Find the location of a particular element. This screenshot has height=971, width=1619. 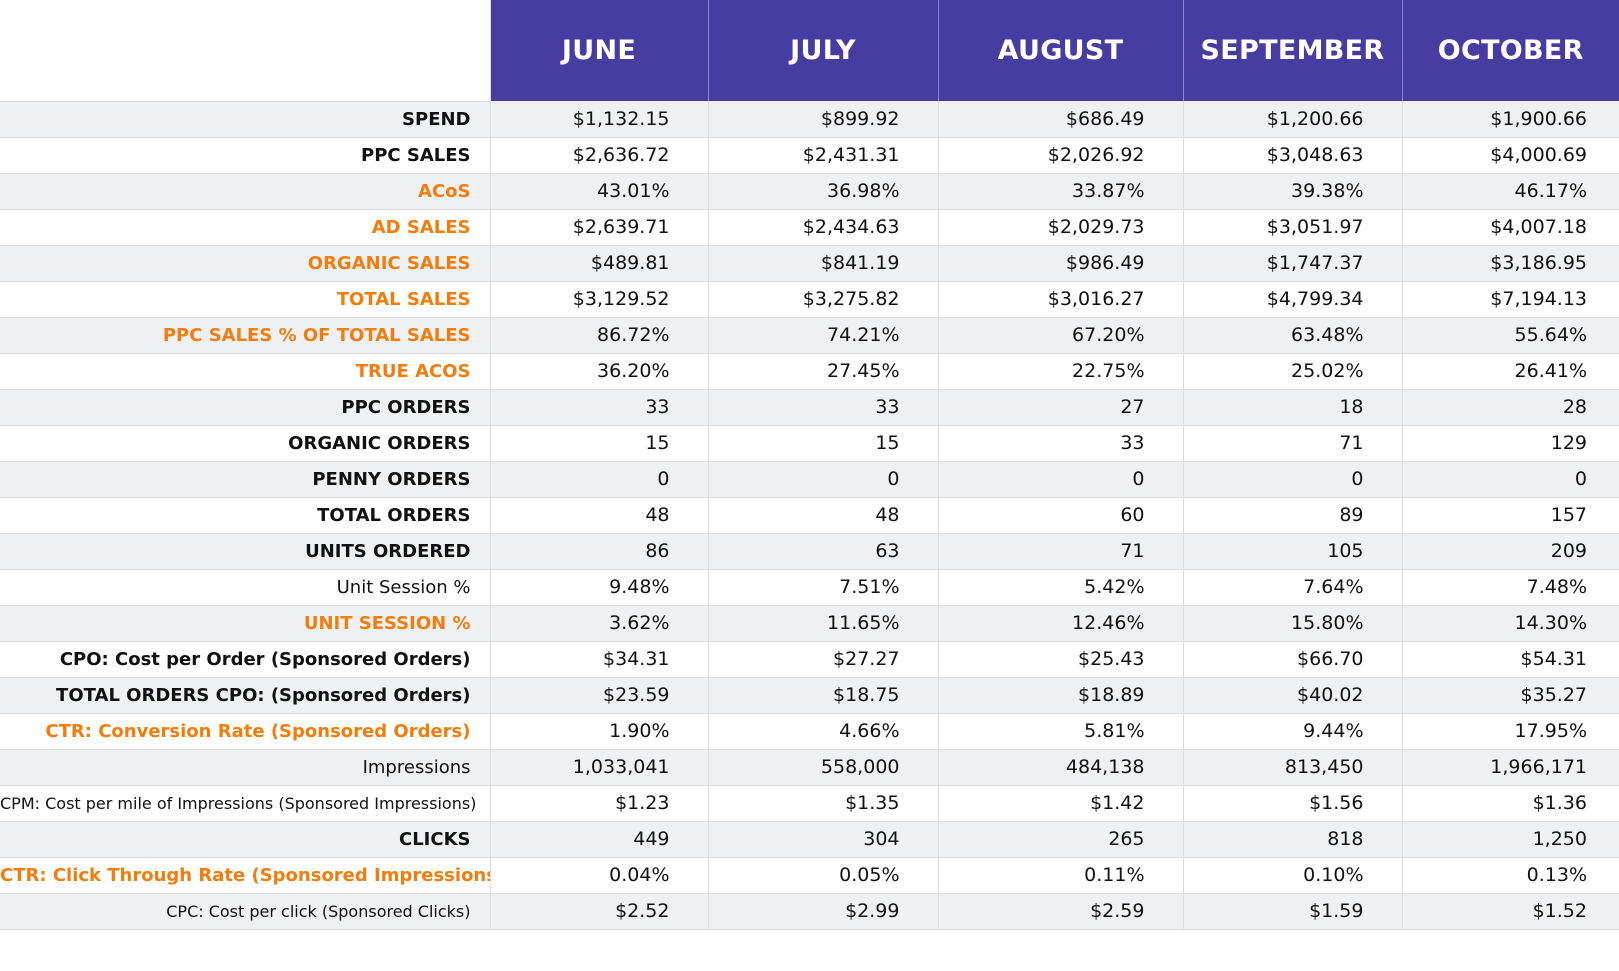

cell-october: 1,966,171 is located at coordinates (1510, 767).